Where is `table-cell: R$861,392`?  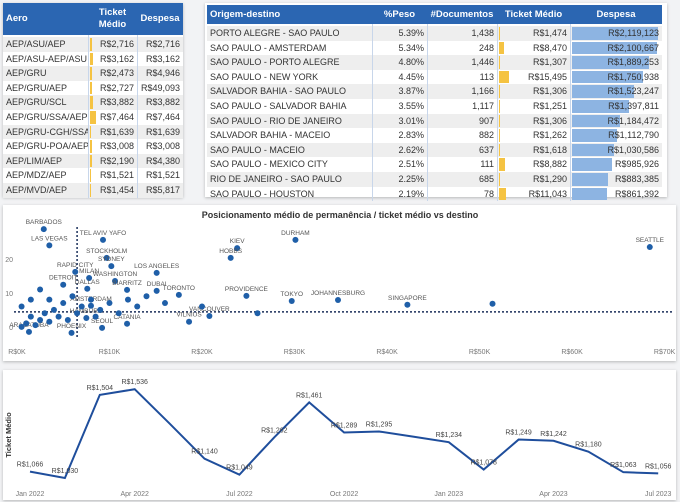
table-cell: R$861,392 is located at coordinates (636, 193).